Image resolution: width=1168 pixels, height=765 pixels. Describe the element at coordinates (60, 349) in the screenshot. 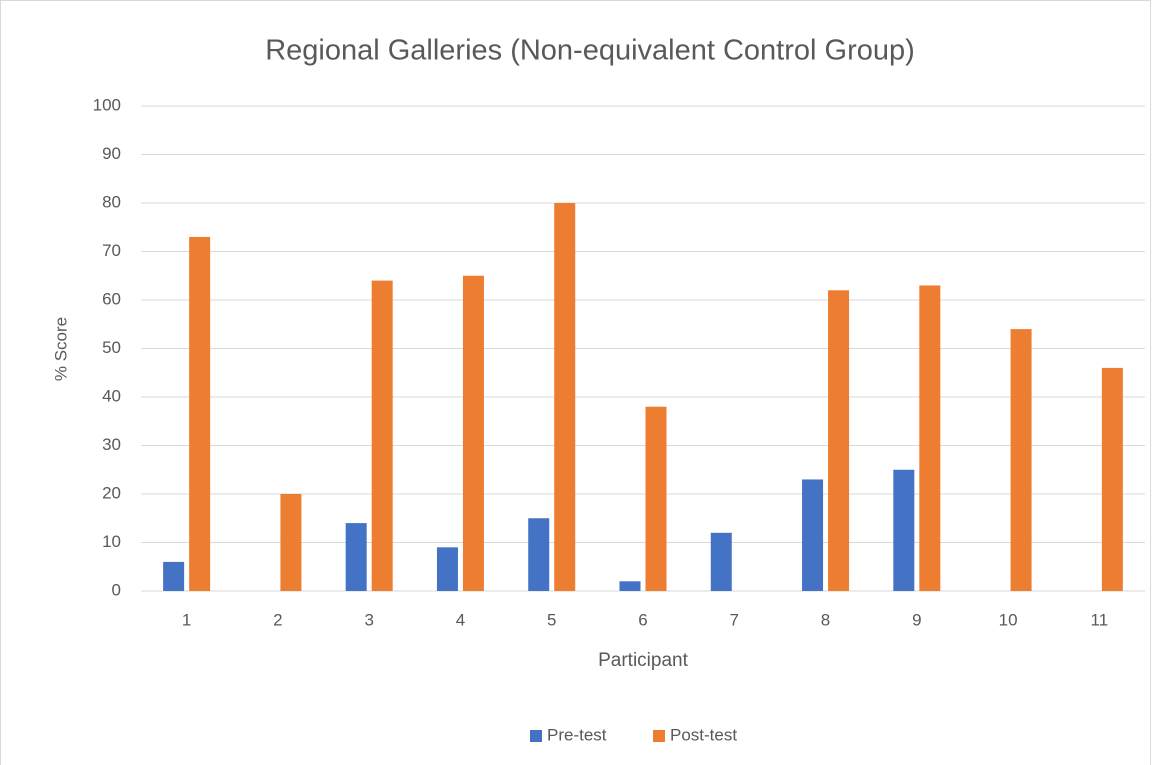

I see `y-axis-label: % Score` at that location.